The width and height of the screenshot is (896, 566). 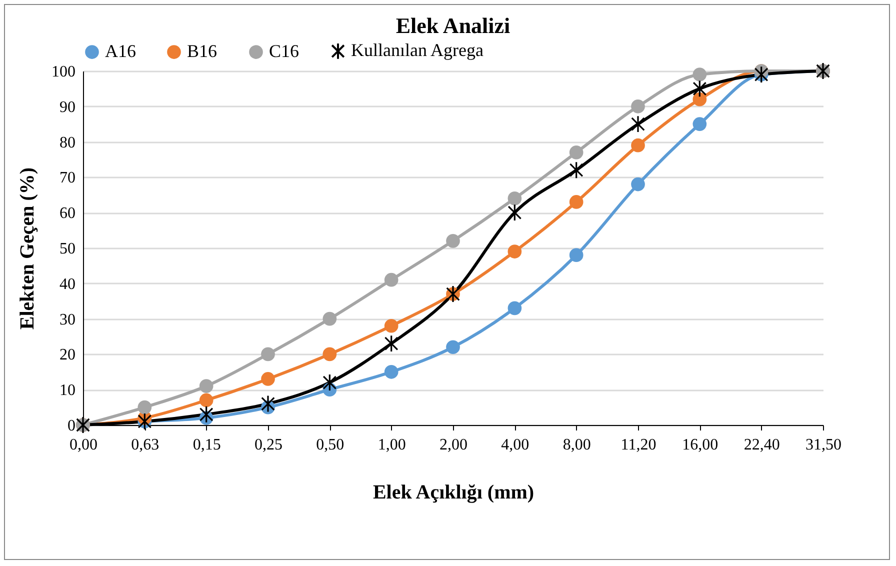 What do you see at coordinates (268, 445) in the screenshot?
I see `x-tick-label: 0,25` at bounding box center [268, 445].